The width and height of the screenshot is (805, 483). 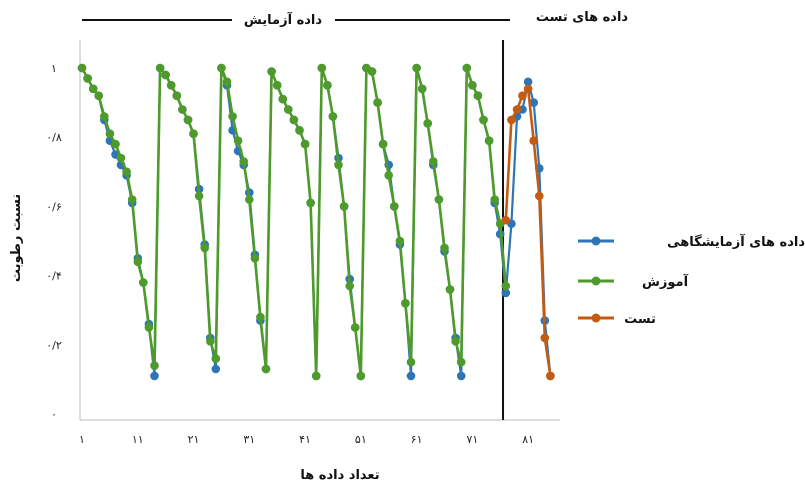 I want to click on train-section-label: داده آزمایش, so click(x=283, y=19).